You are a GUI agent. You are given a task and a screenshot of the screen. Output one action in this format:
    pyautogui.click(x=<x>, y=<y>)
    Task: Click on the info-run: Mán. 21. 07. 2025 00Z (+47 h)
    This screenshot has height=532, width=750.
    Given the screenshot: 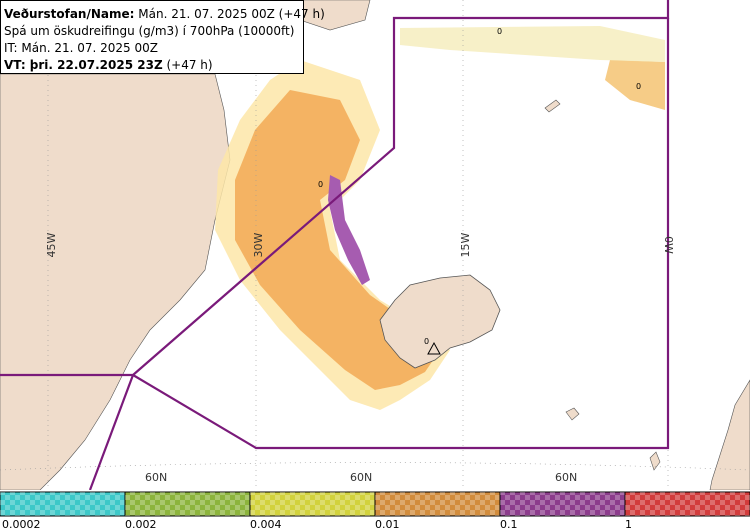 What is the action you would take?
    pyautogui.click(x=229, y=14)
    